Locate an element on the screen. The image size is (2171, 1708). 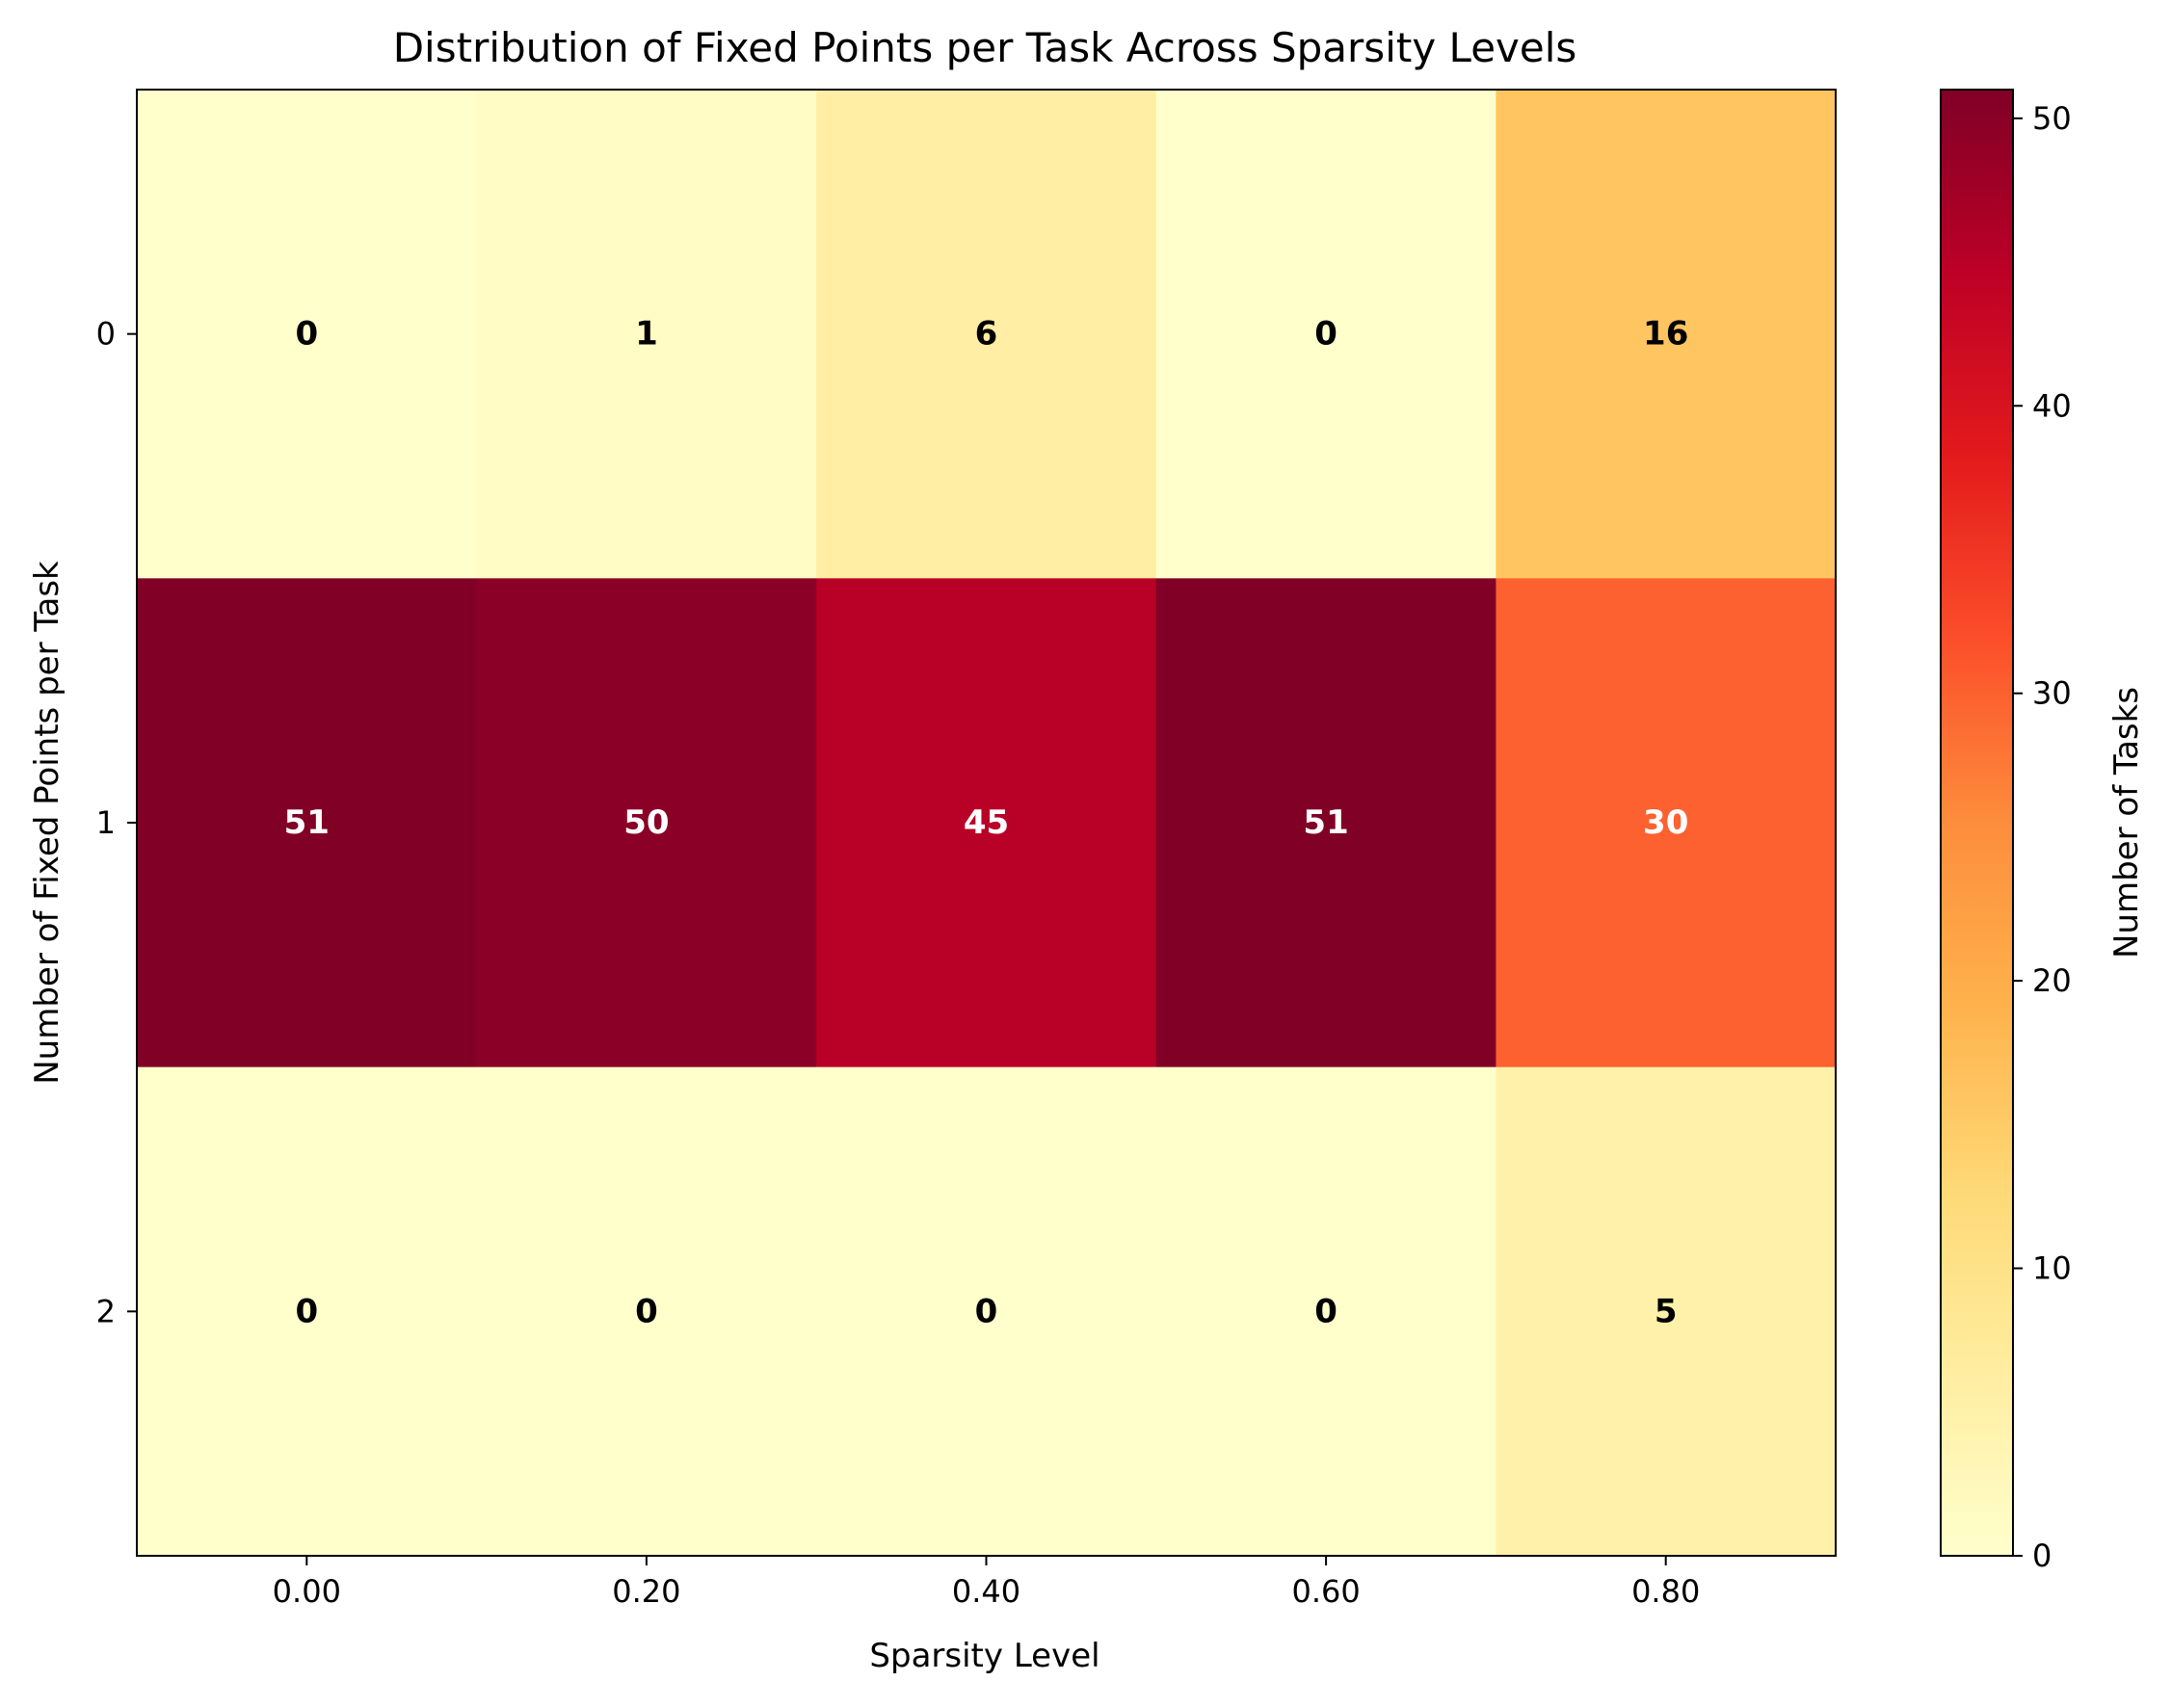
colorbar-tick-label: 0 is located at coordinates (2042, 1555).